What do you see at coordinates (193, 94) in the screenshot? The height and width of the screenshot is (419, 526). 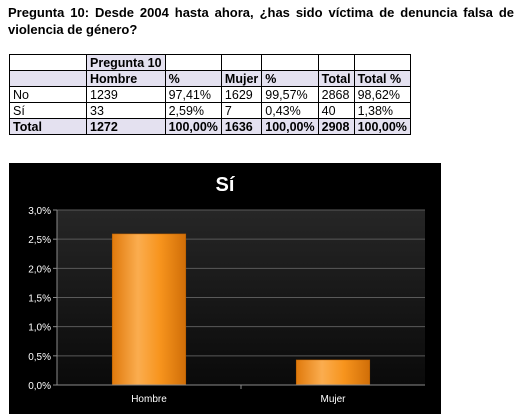 I see `table-cell: 97,41%` at bounding box center [193, 94].